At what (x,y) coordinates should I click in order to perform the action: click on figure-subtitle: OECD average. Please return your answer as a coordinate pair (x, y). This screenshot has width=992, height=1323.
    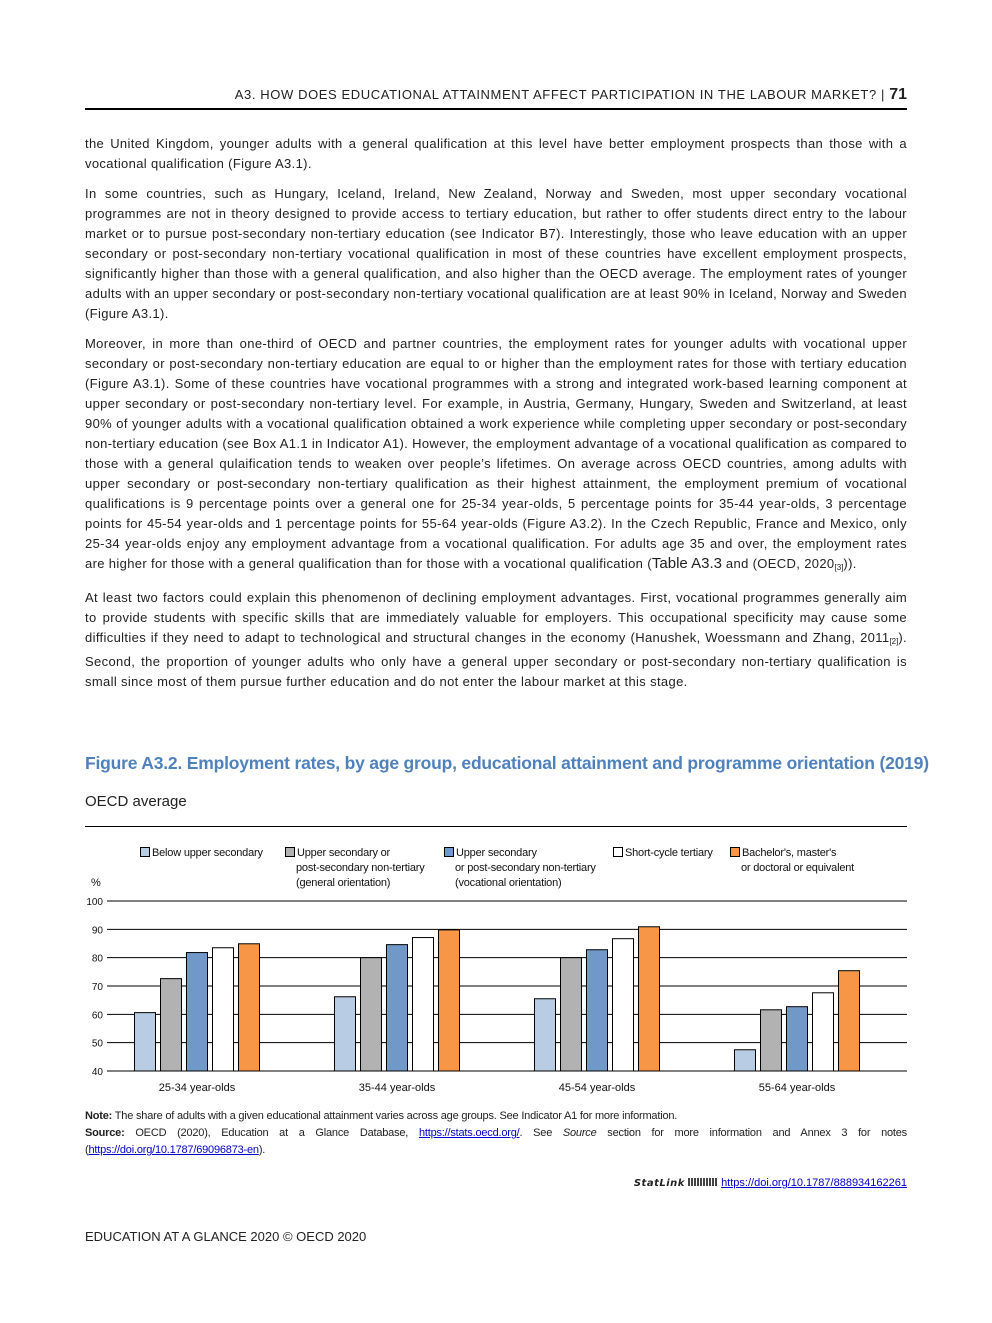
    Looking at the image, I should click on (136, 801).